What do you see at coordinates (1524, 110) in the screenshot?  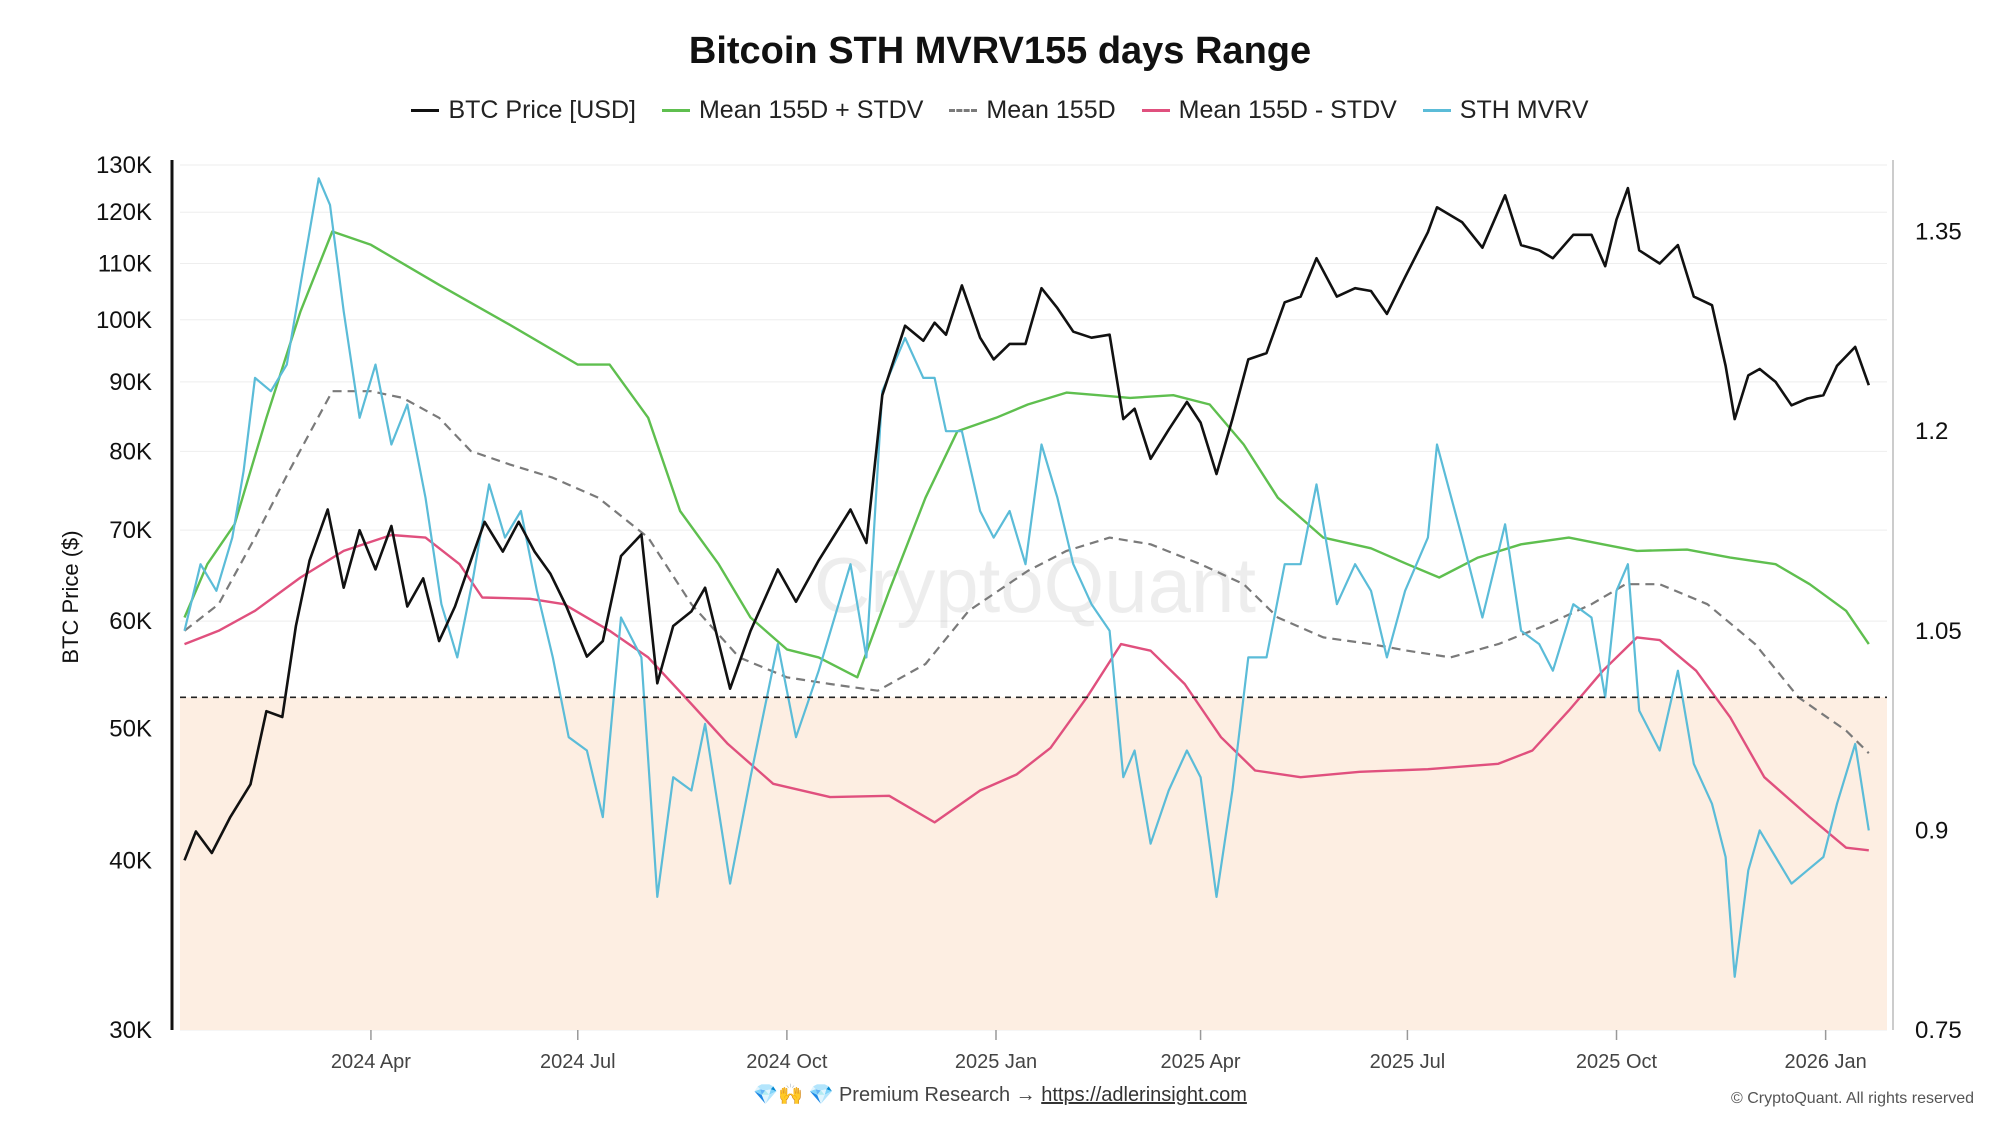 I see `legend-label-sth-mvrv: STH MVRV` at bounding box center [1524, 110].